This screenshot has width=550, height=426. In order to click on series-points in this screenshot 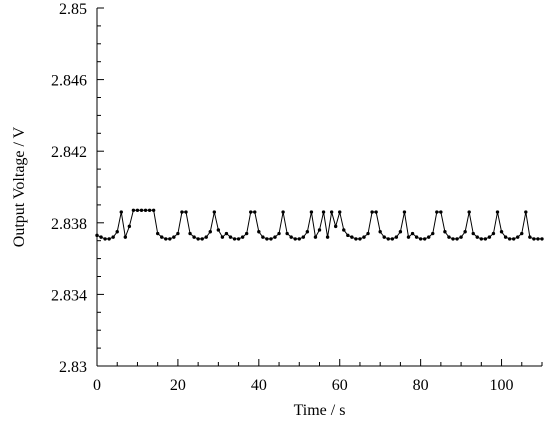, I will do `click(319, 224)`.